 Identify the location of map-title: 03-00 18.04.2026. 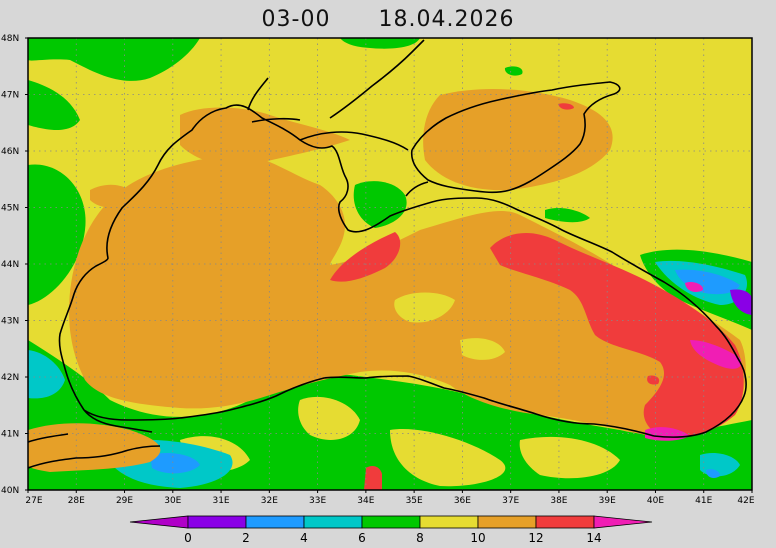
(388, 19).